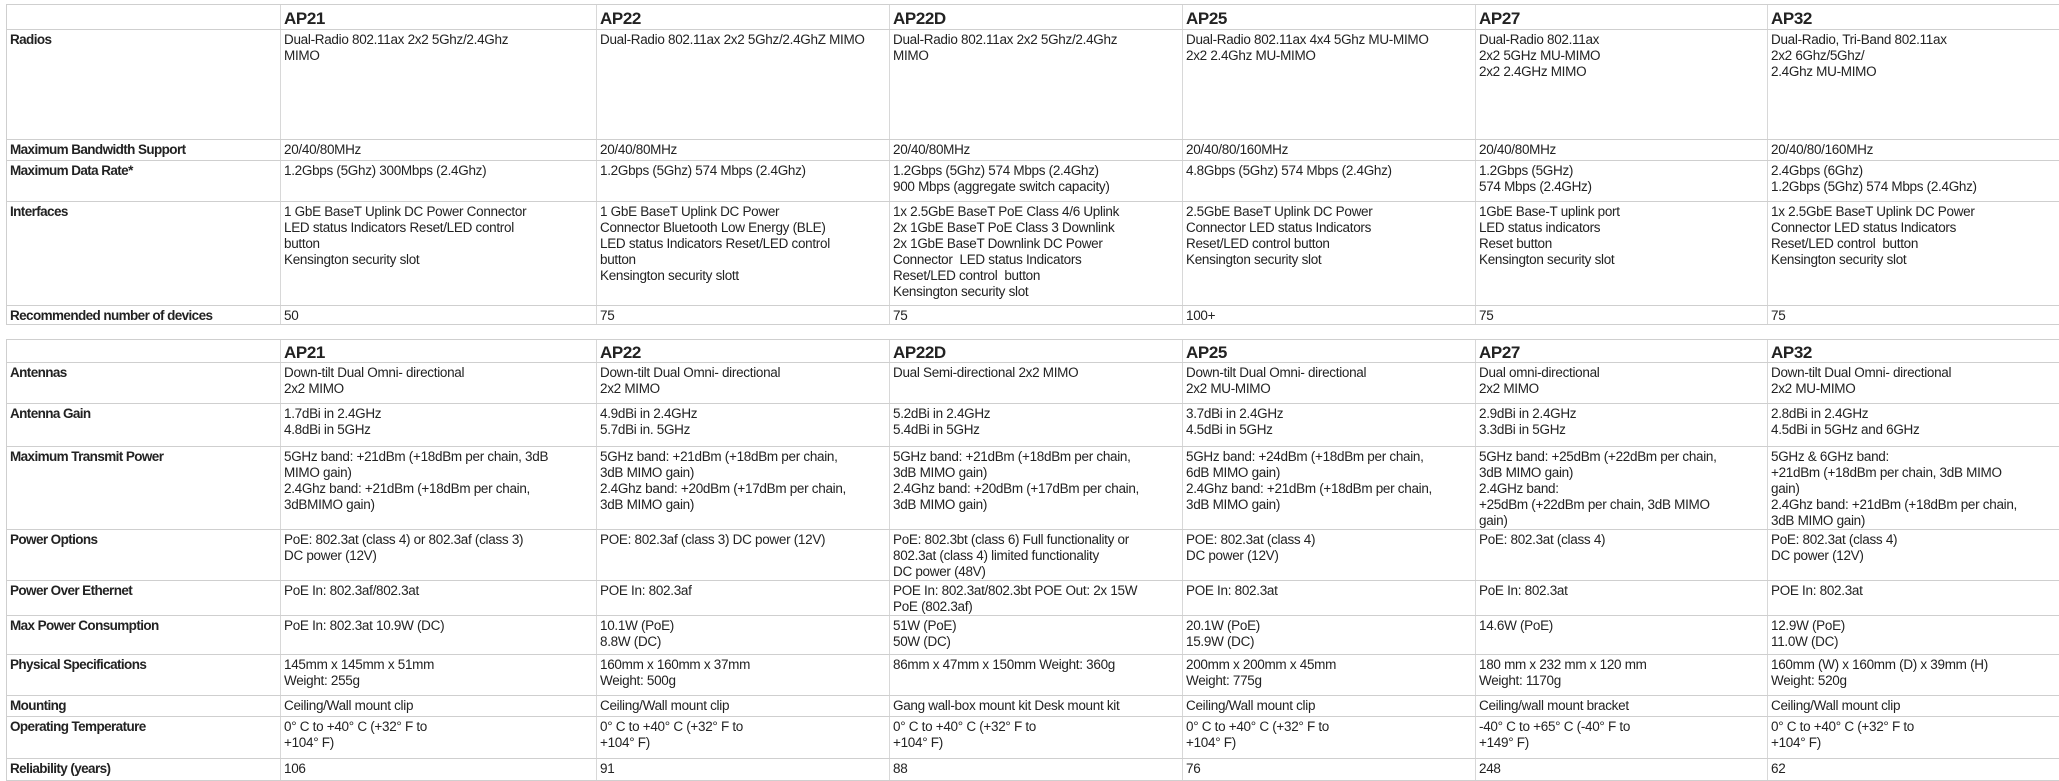 The width and height of the screenshot is (2059, 781). I want to click on cell-line: 106, so click(295, 768).